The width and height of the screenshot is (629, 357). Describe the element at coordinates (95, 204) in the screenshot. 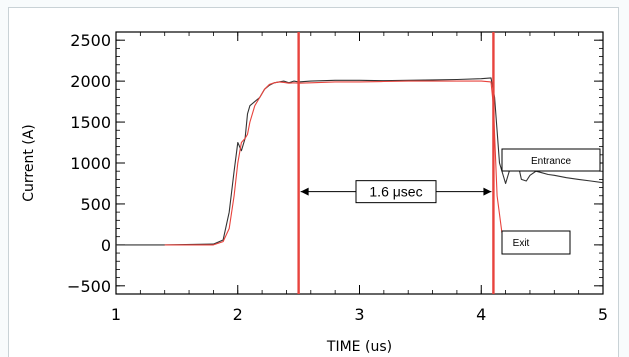

I see `y-tick-label: 500` at that location.